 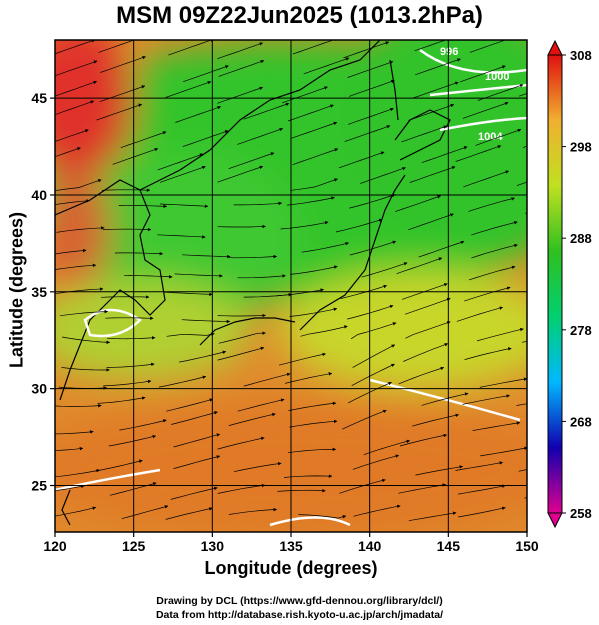 I want to click on colorbar-tick-label: 258, so click(x=581, y=513).